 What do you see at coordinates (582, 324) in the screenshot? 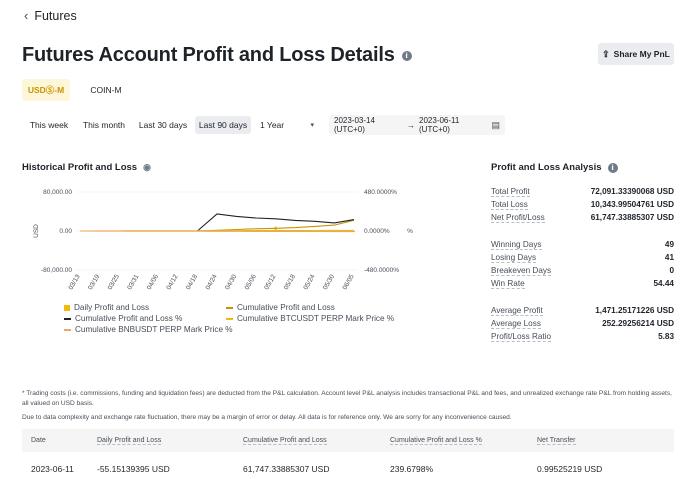
I see `stat-average-loss: Average Loss 252.29256214 USD` at bounding box center [582, 324].